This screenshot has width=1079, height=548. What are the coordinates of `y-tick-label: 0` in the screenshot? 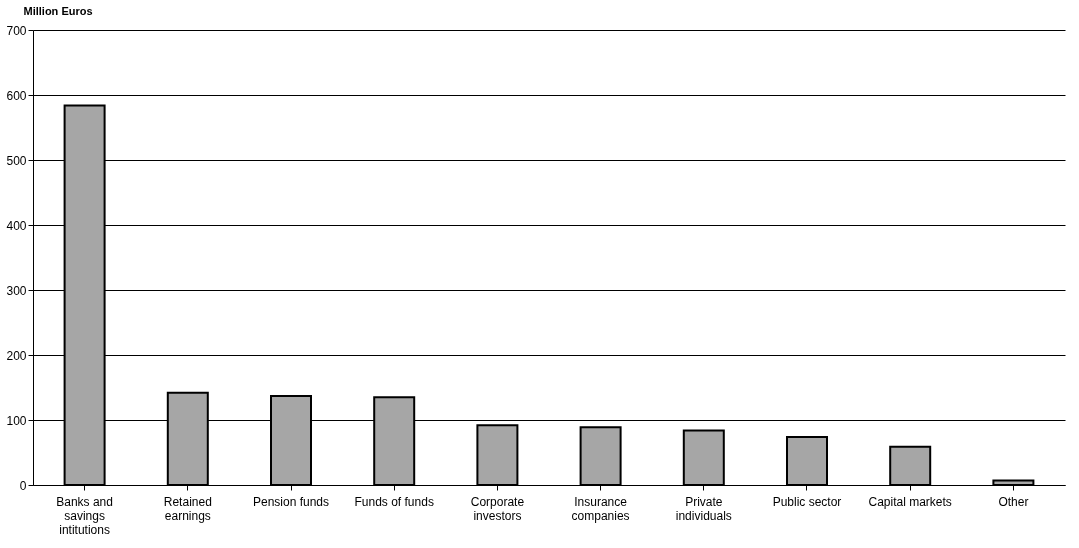 It's located at (23, 485).